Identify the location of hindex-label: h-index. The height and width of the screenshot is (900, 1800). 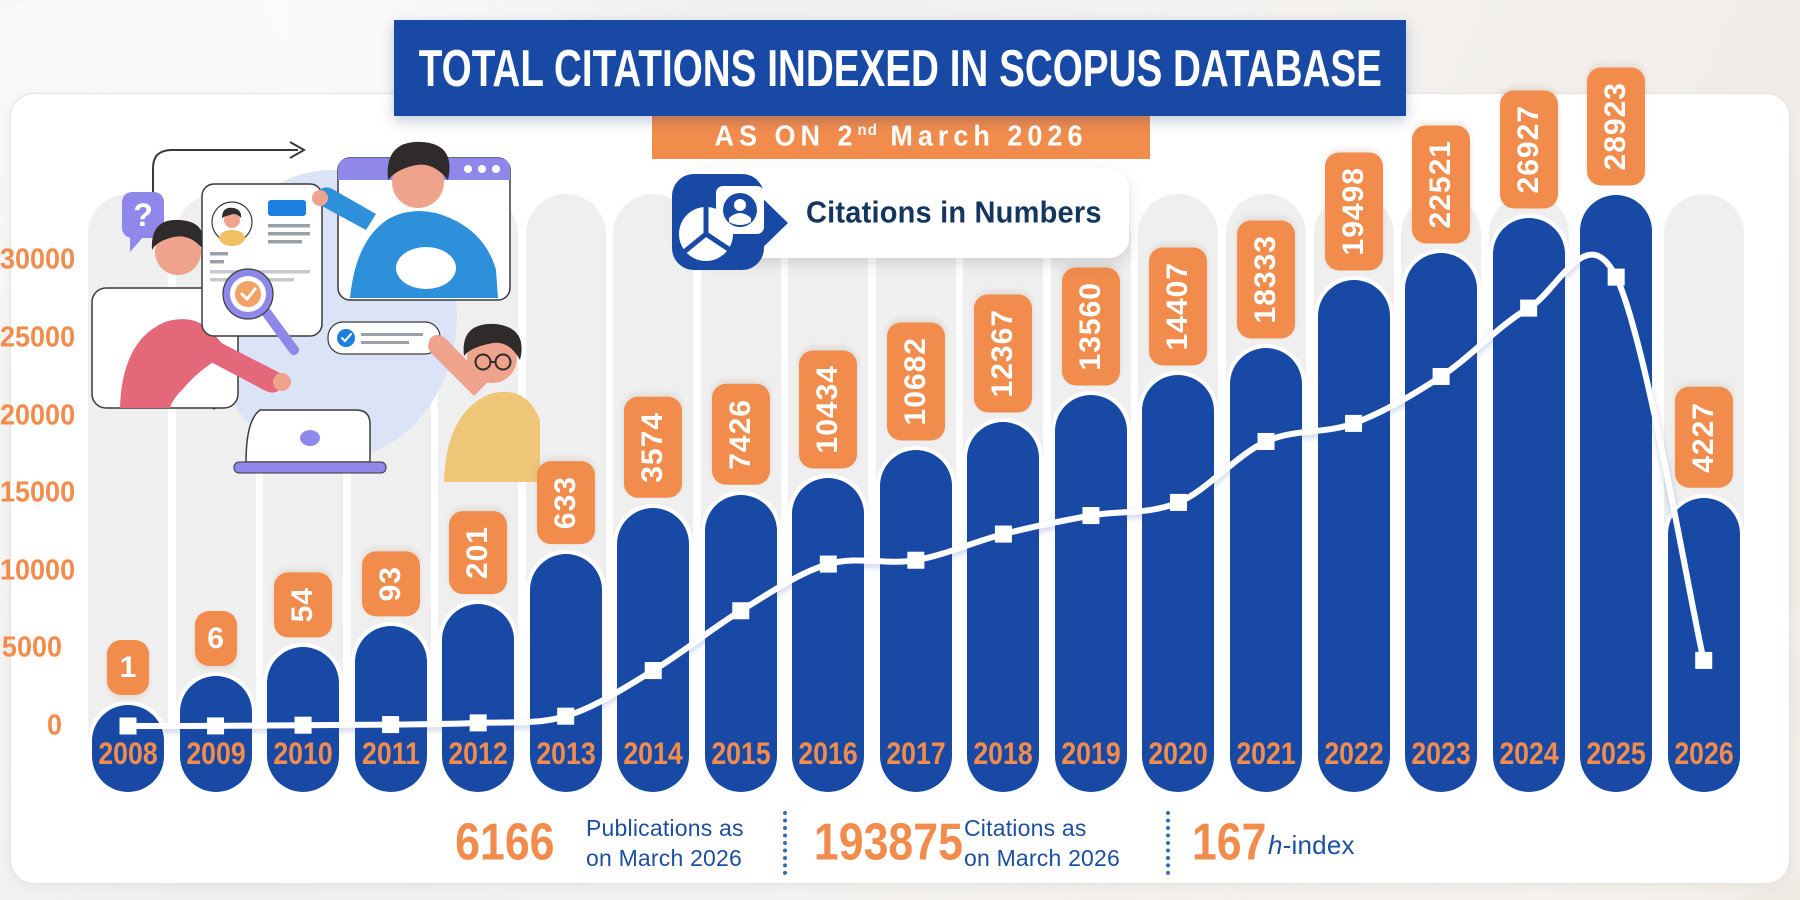
(1311, 845).